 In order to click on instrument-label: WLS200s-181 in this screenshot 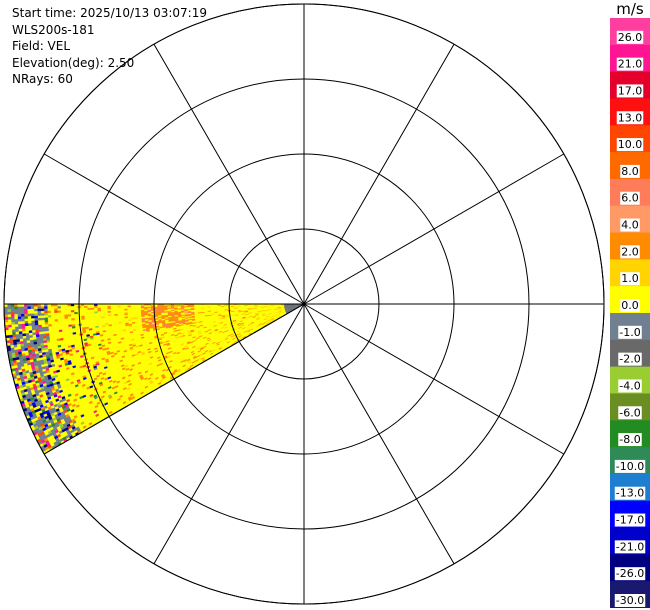, I will do `click(53, 29)`.